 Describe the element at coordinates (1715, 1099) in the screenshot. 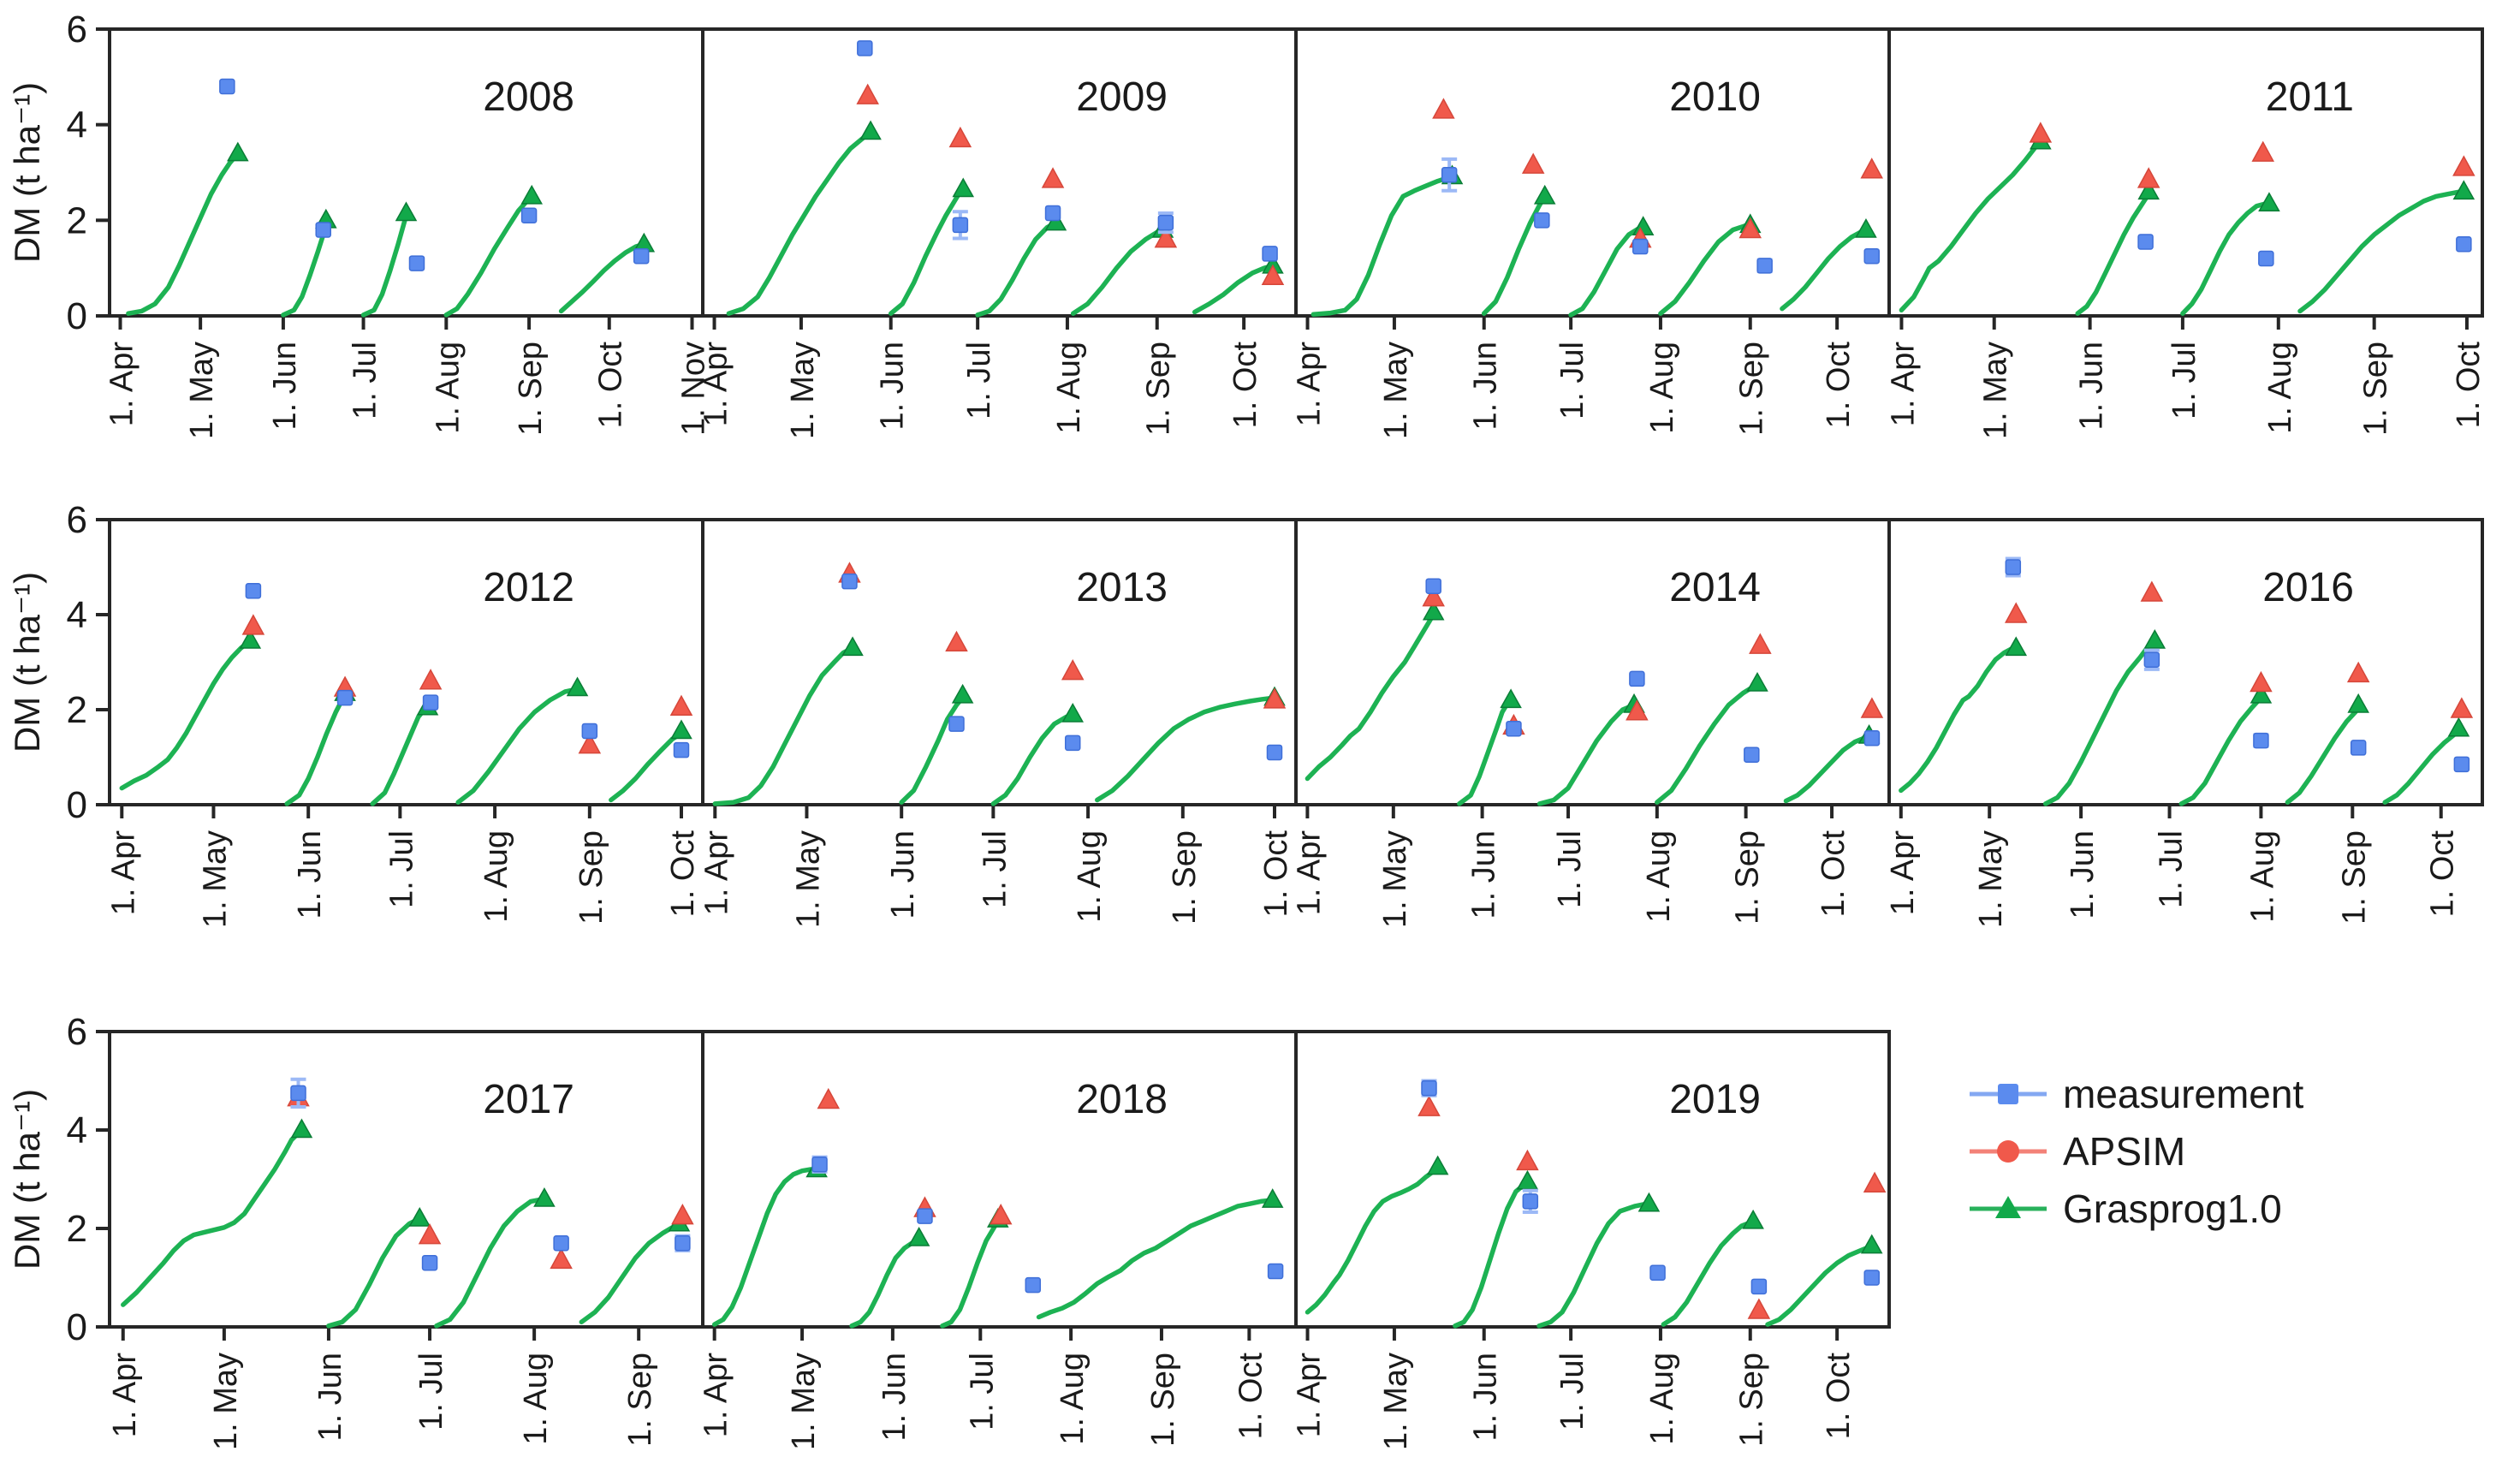

I see `year-label: 2019` at that location.